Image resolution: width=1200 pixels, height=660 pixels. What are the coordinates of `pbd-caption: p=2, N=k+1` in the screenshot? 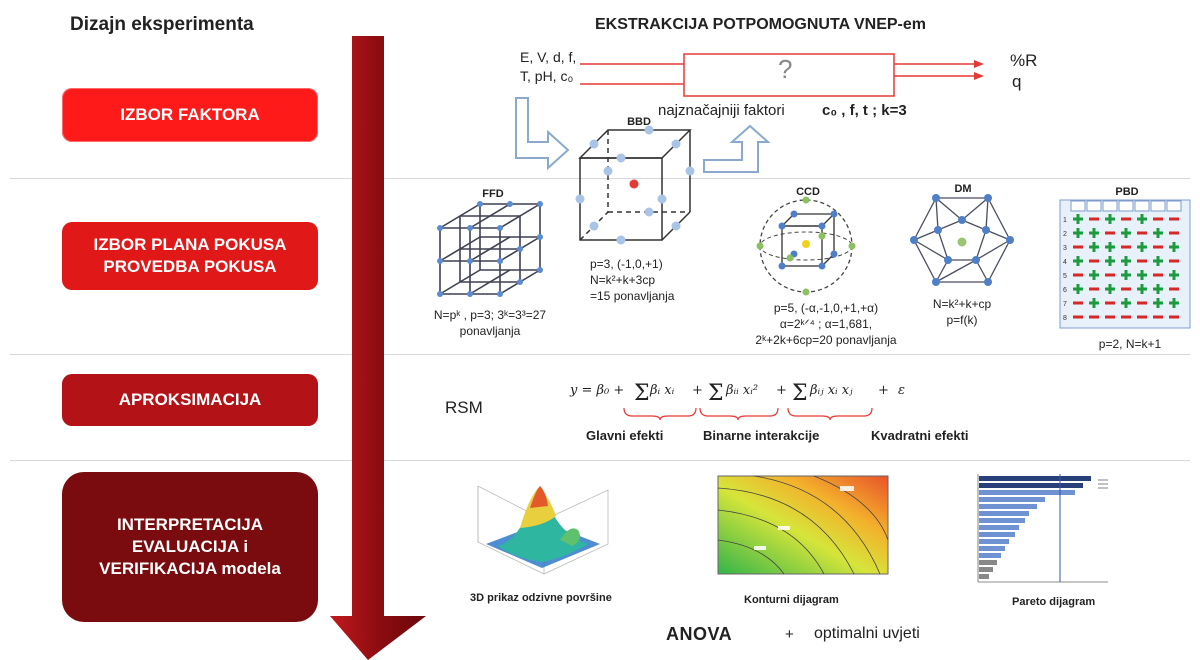 It's located at (1130, 344).